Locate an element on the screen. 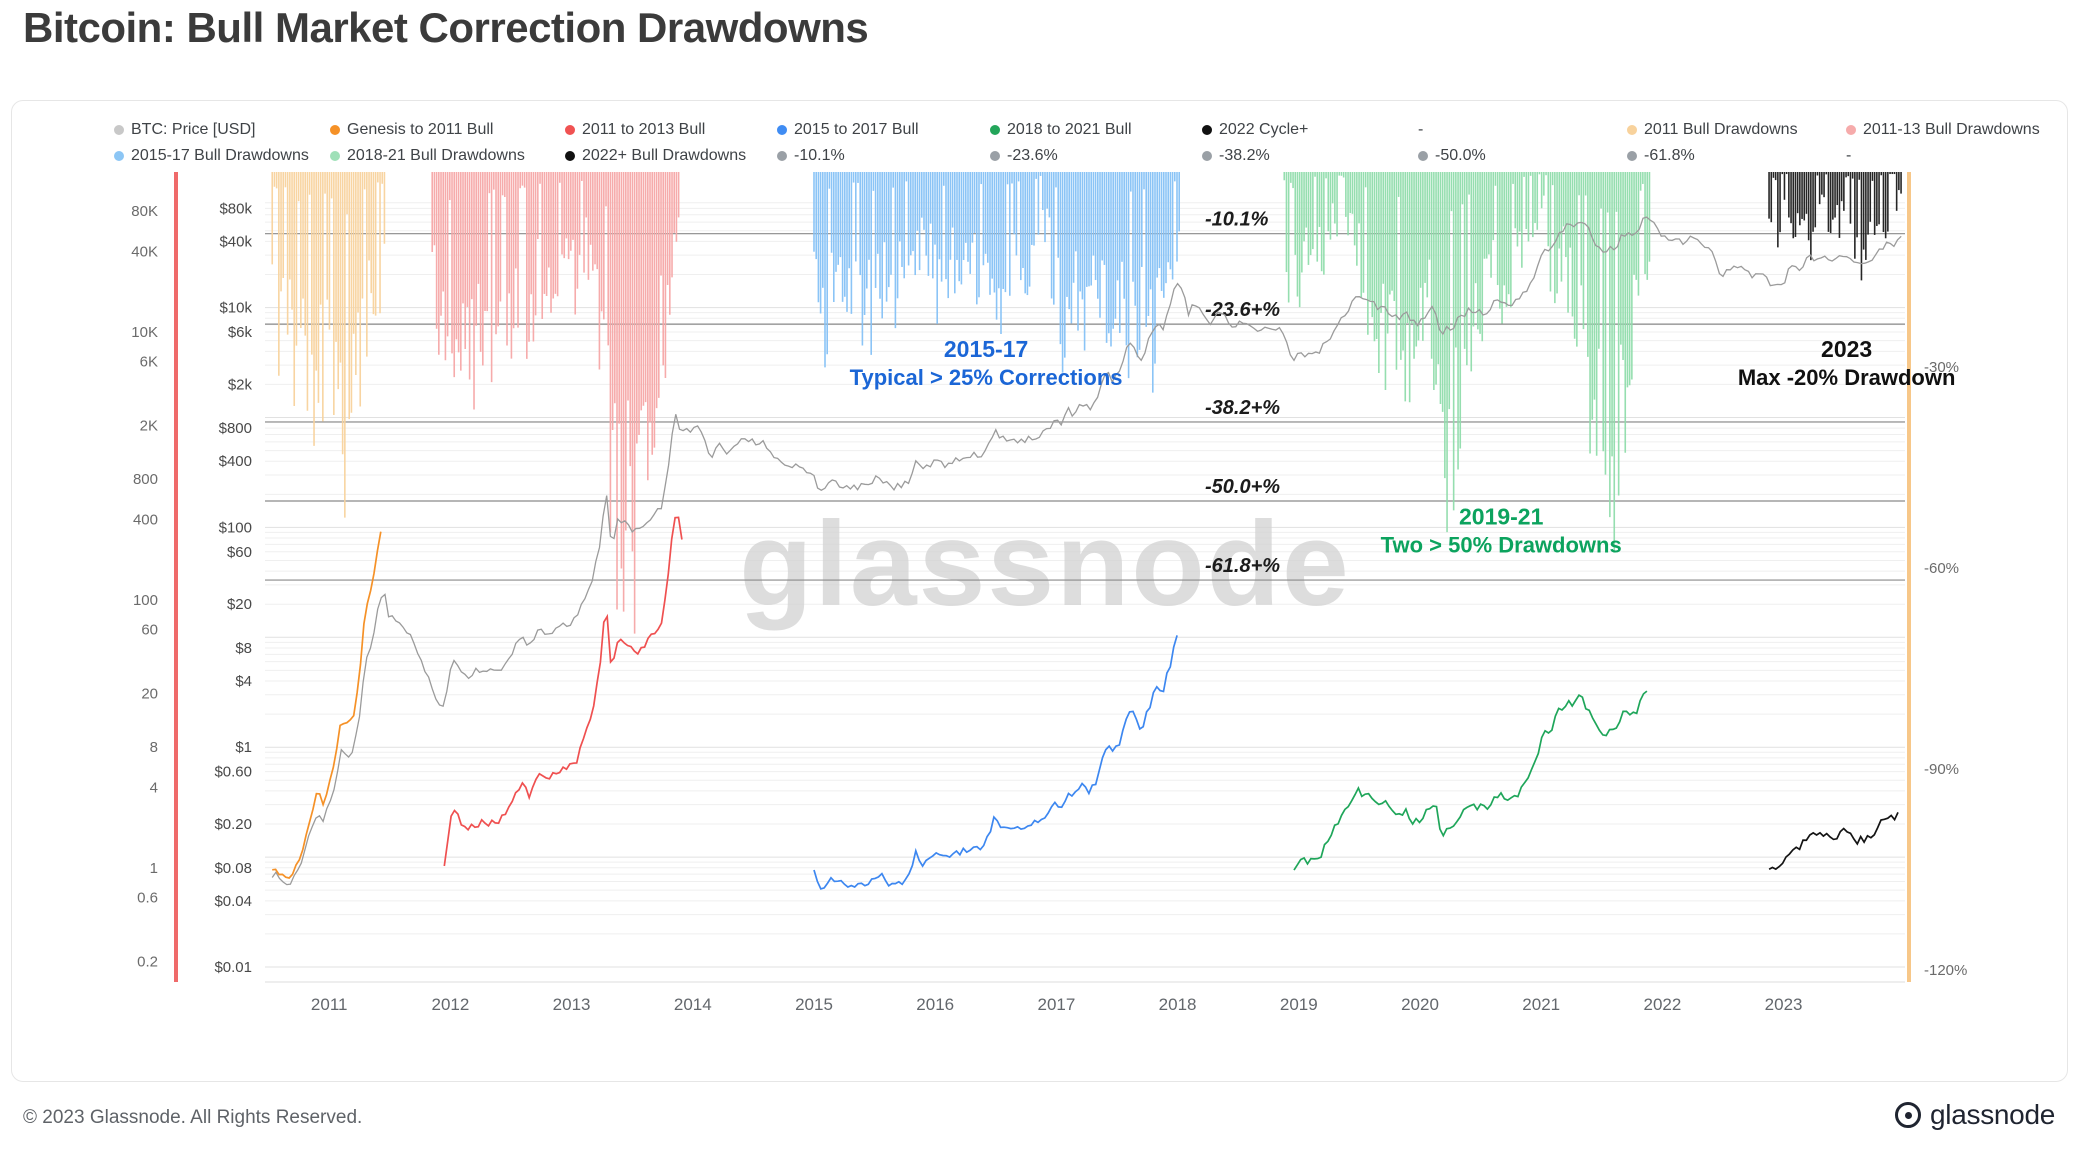 This screenshot has height=1155, width=2081. legend-label: 2011 Bull Drawdowns is located at coordinates (1721, 129).